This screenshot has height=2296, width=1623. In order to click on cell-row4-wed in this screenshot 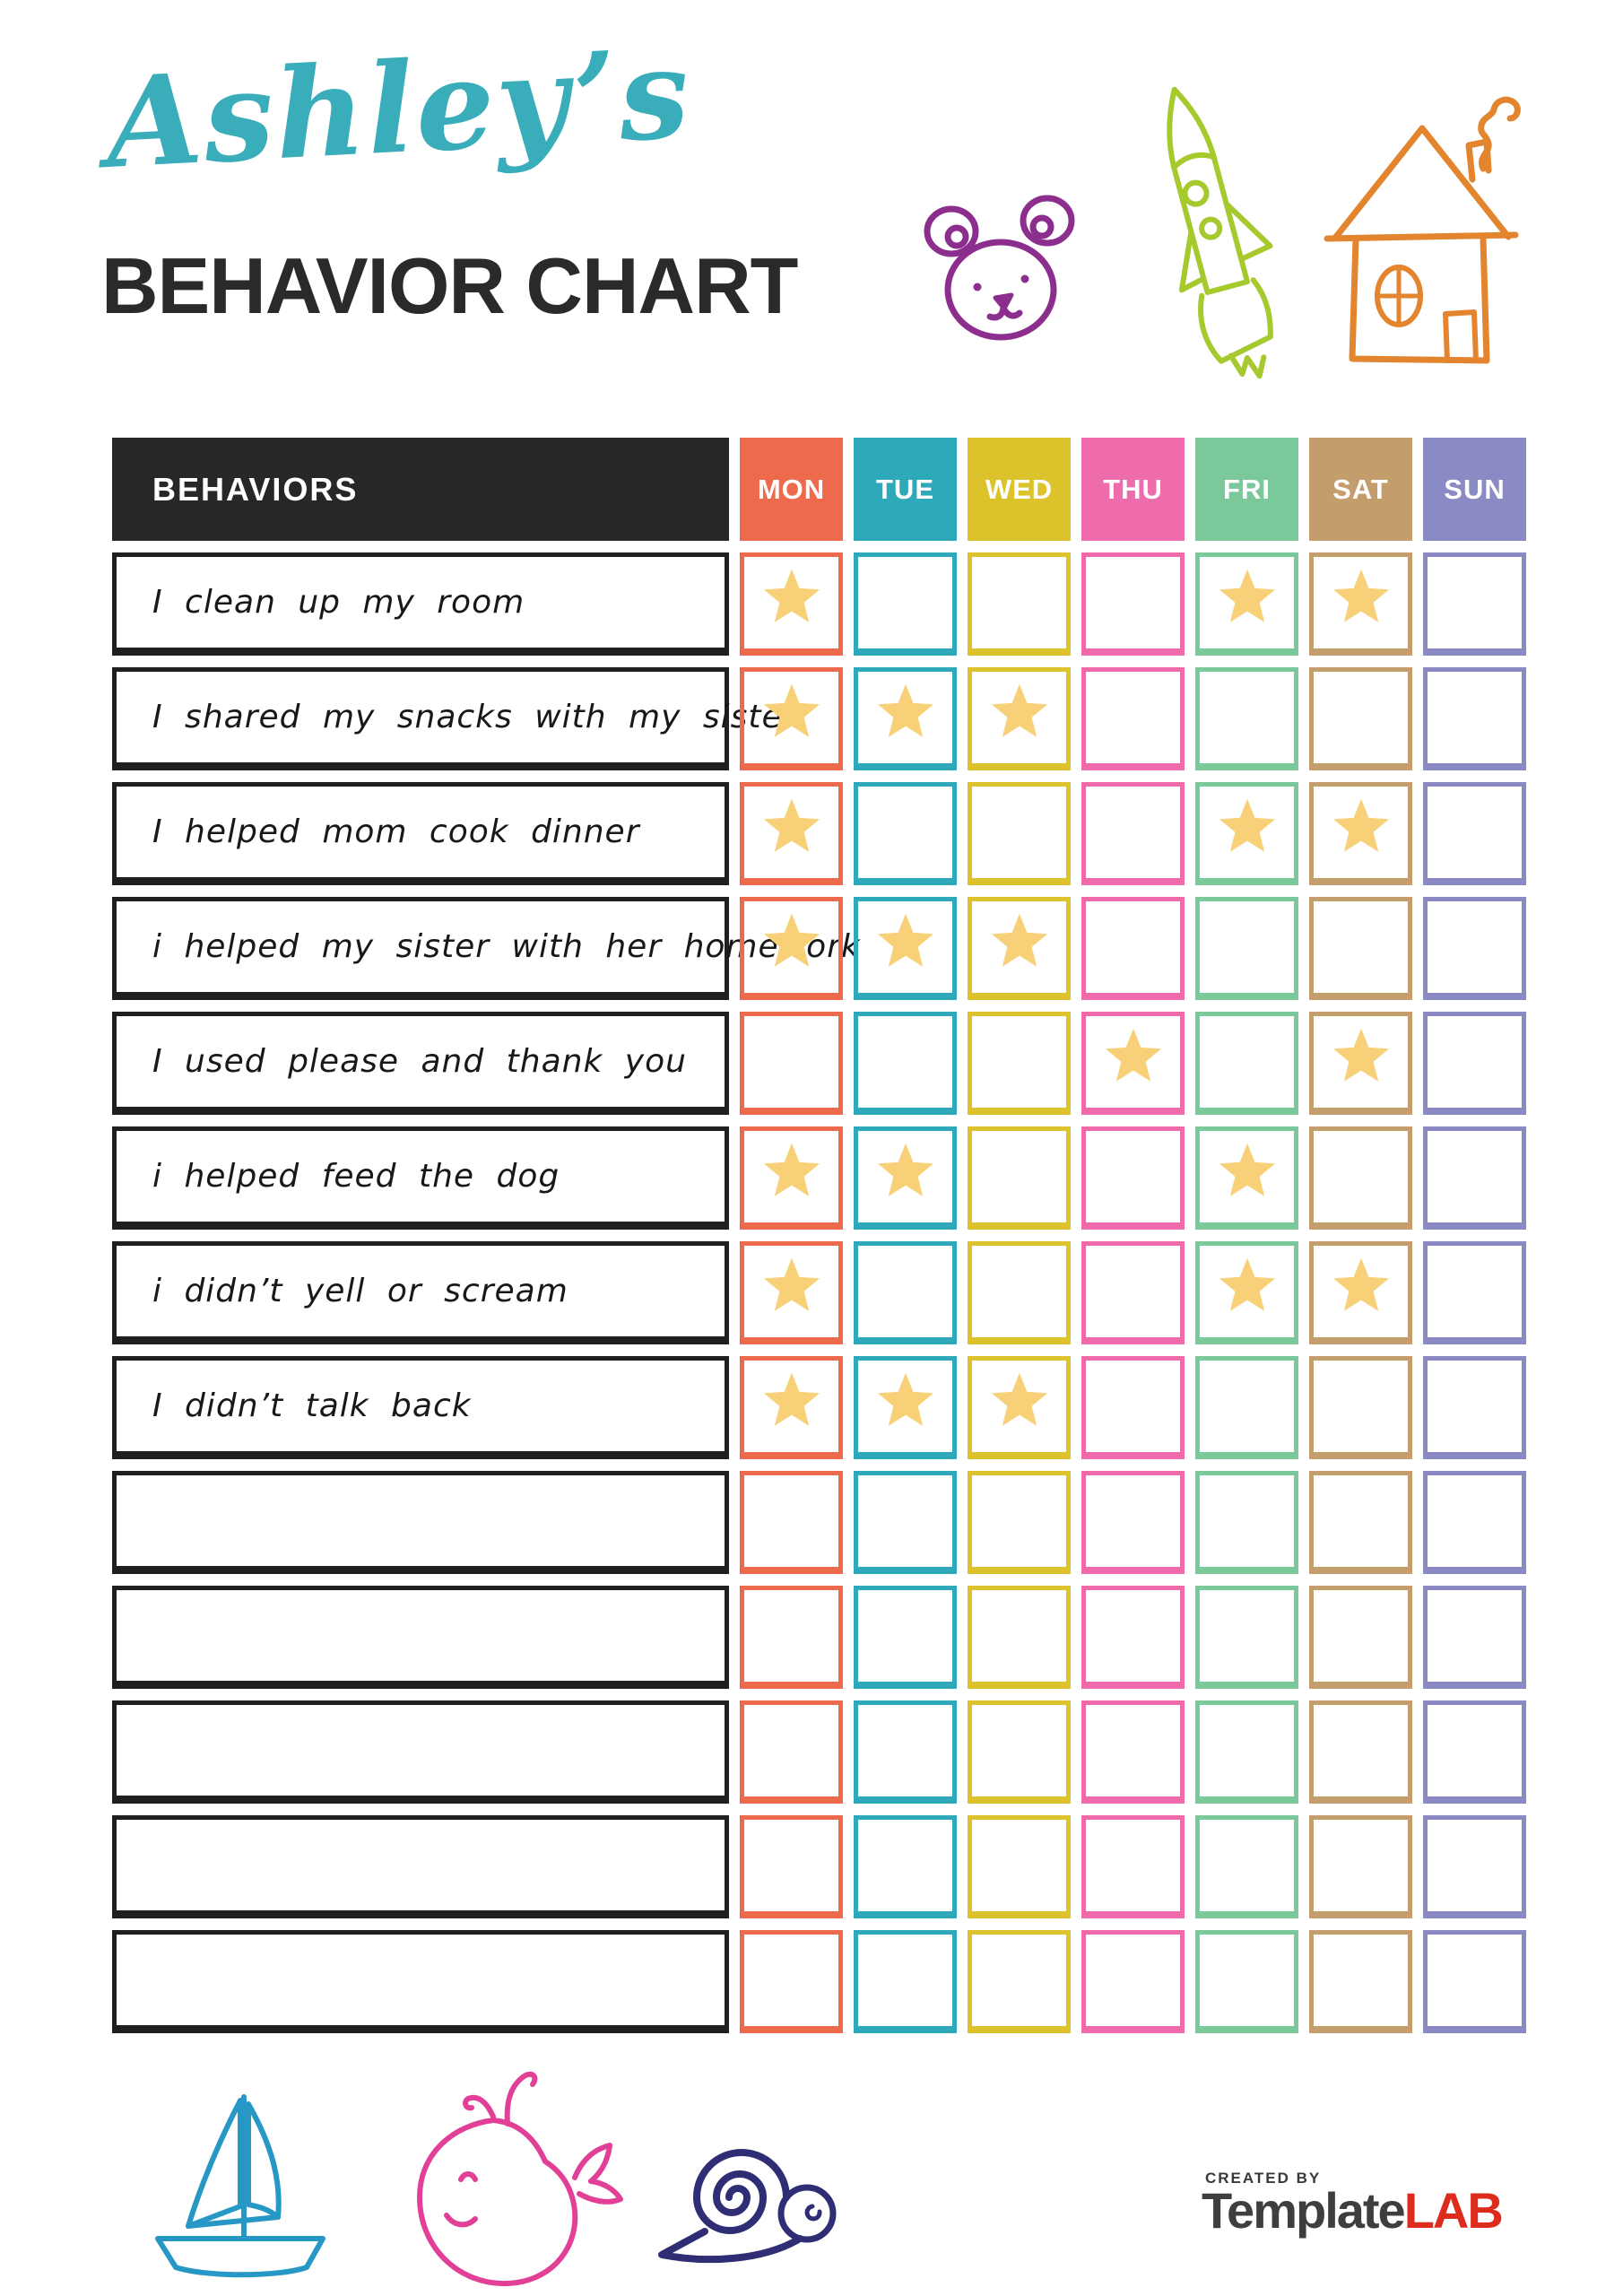, I will do `click(1019, 948)`.